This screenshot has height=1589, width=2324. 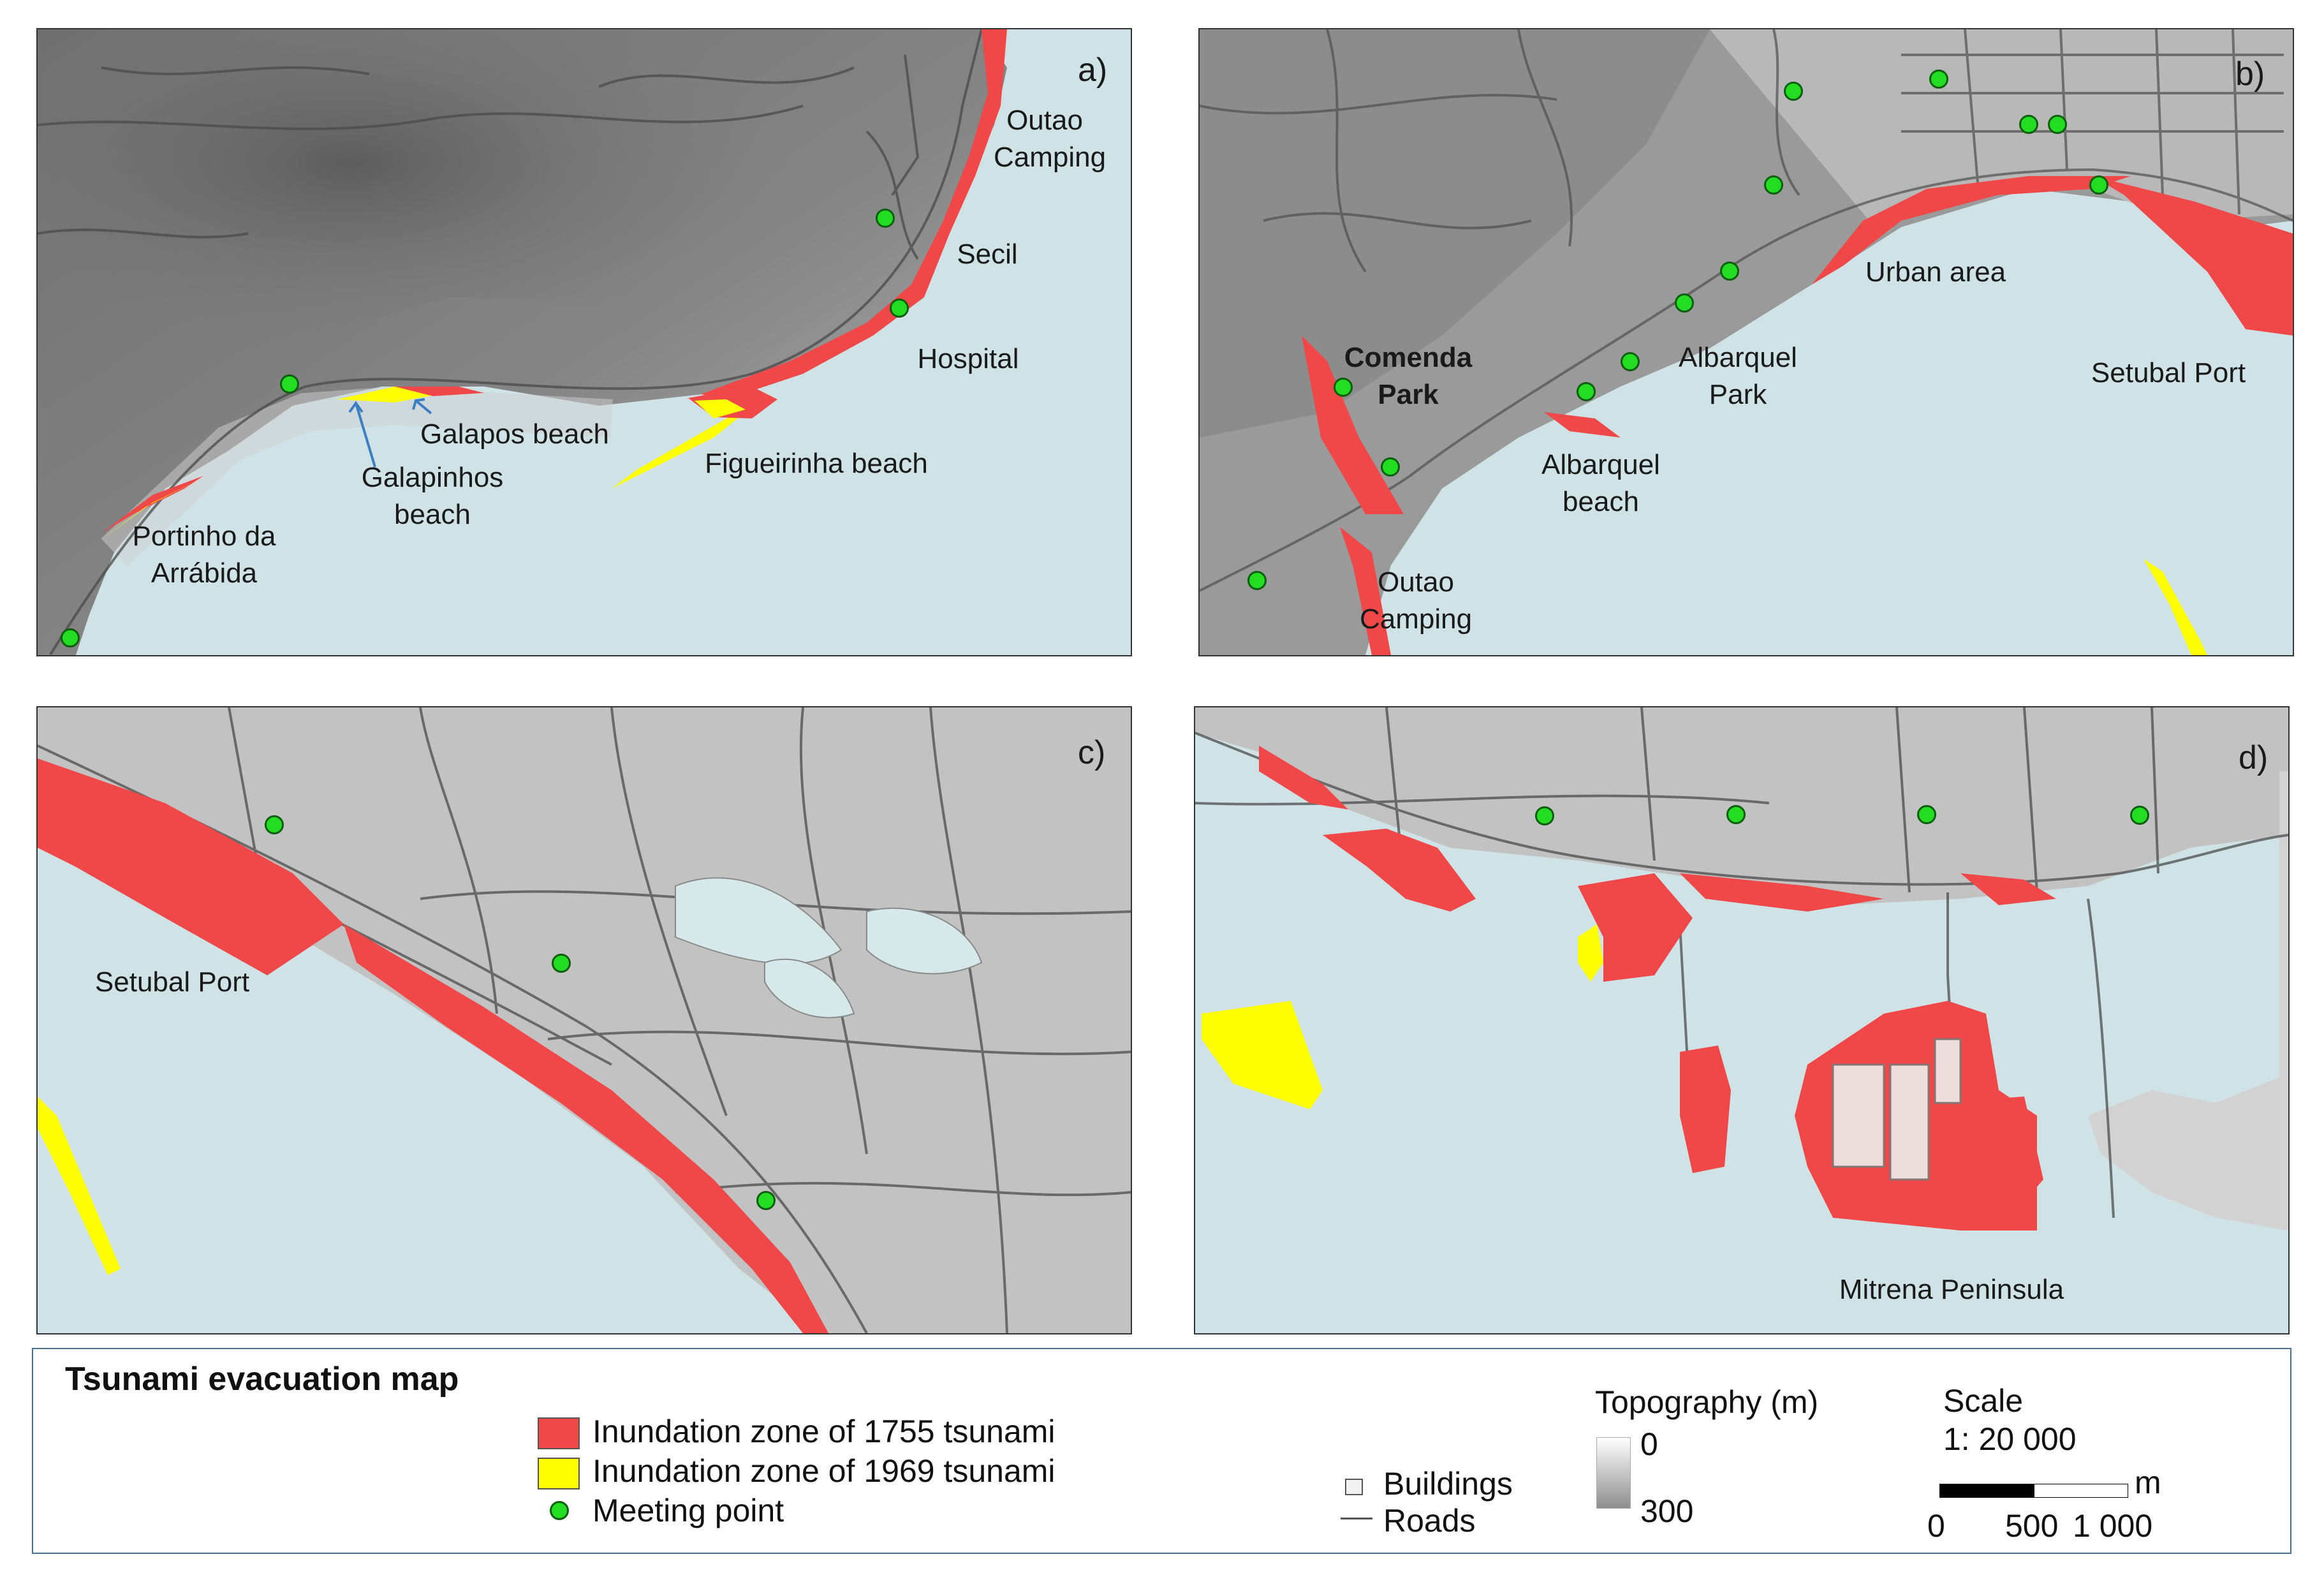 What do you see at coordinates (1706, 1109) in the screenshot?
I see `inundation-1755-pier` at bounding box center [1706, 1109].